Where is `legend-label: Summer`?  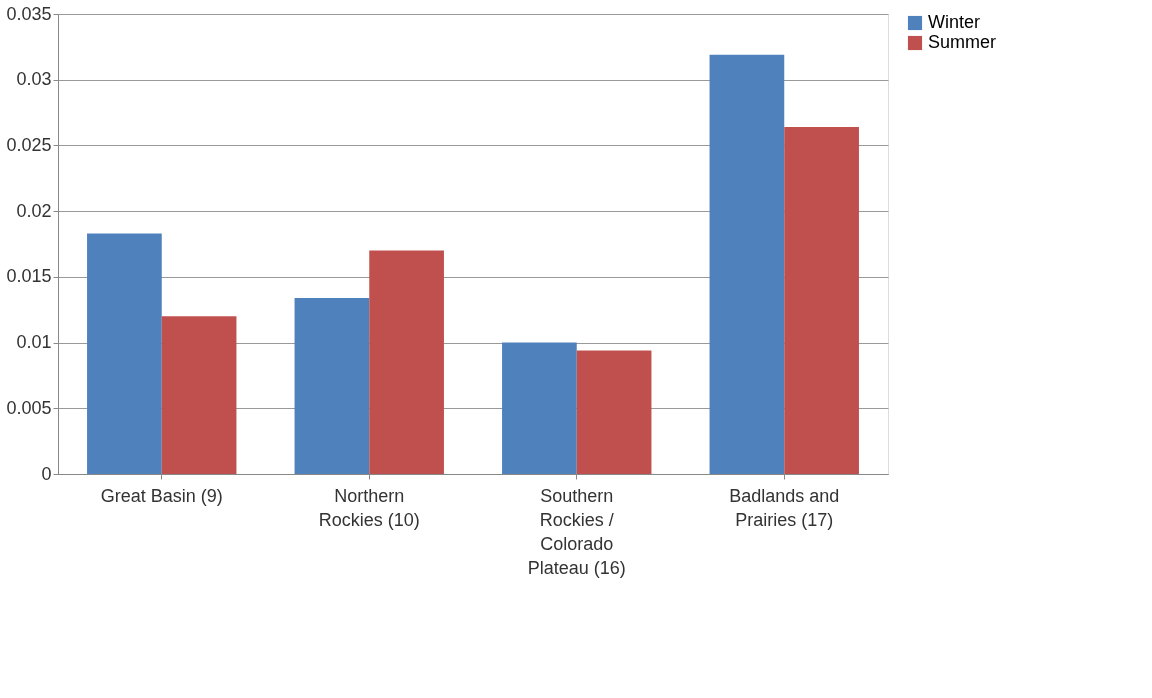 legend-label: Summer is located at coordinates (962, 42).